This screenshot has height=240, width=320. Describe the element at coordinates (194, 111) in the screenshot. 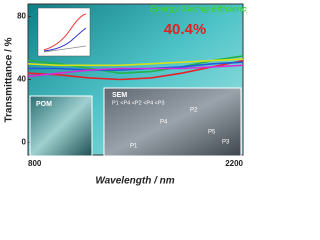

I see `sem-point-label: P2` at that location.